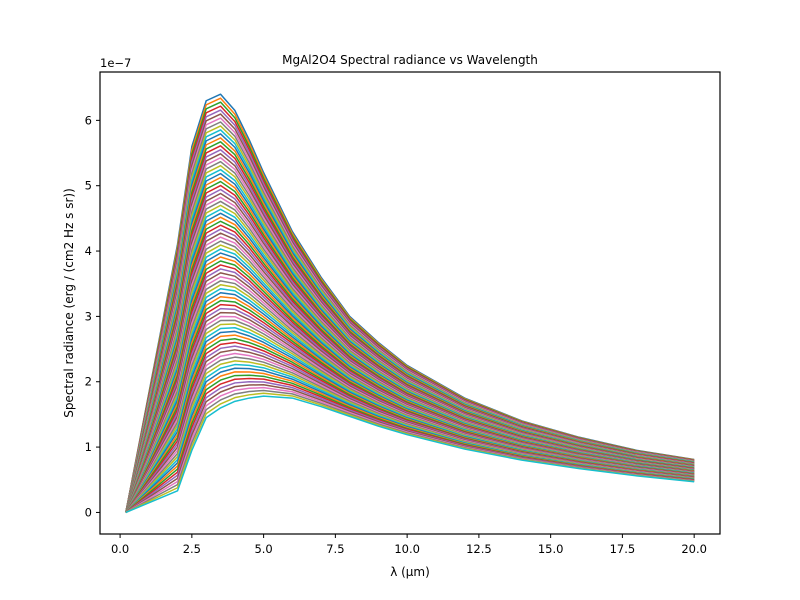 Image resolution: width=800 pixels, height=600 pixels. I want to click on x-tick-label: 10.0, so click(407, 549).